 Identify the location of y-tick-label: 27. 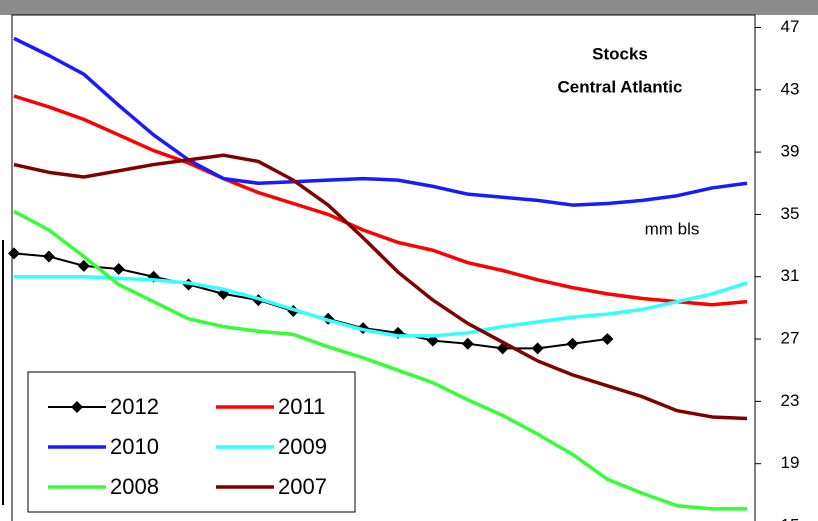
(790, 338).